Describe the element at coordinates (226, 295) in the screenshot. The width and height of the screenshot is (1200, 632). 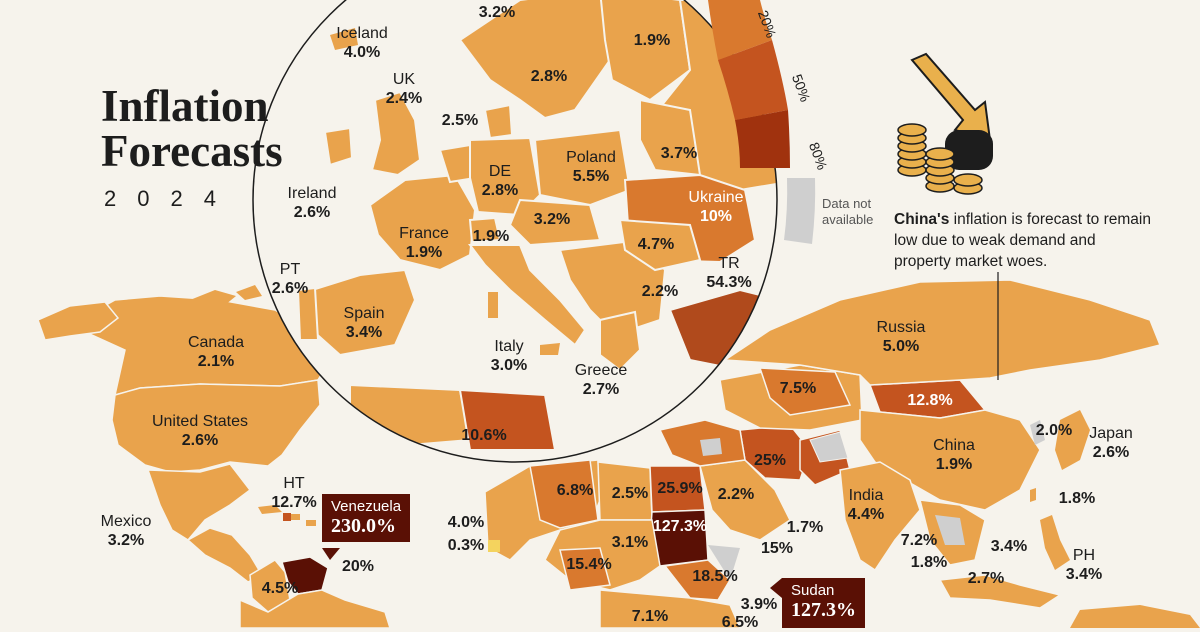
I see `arctic-islands` at that location.